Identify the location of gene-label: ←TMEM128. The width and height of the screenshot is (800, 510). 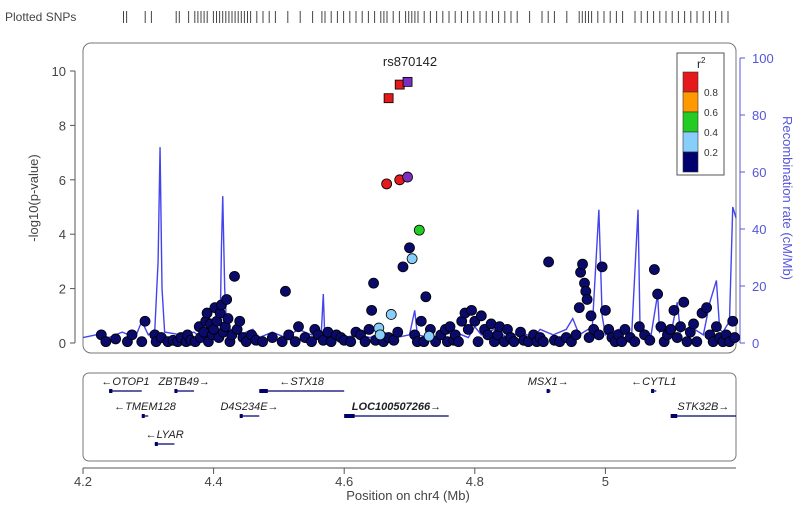
(145, 407).